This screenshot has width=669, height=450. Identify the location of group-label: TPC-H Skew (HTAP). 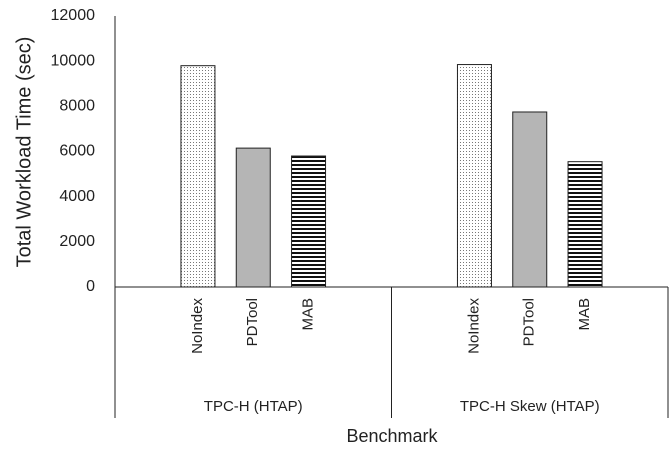
(530, 406).